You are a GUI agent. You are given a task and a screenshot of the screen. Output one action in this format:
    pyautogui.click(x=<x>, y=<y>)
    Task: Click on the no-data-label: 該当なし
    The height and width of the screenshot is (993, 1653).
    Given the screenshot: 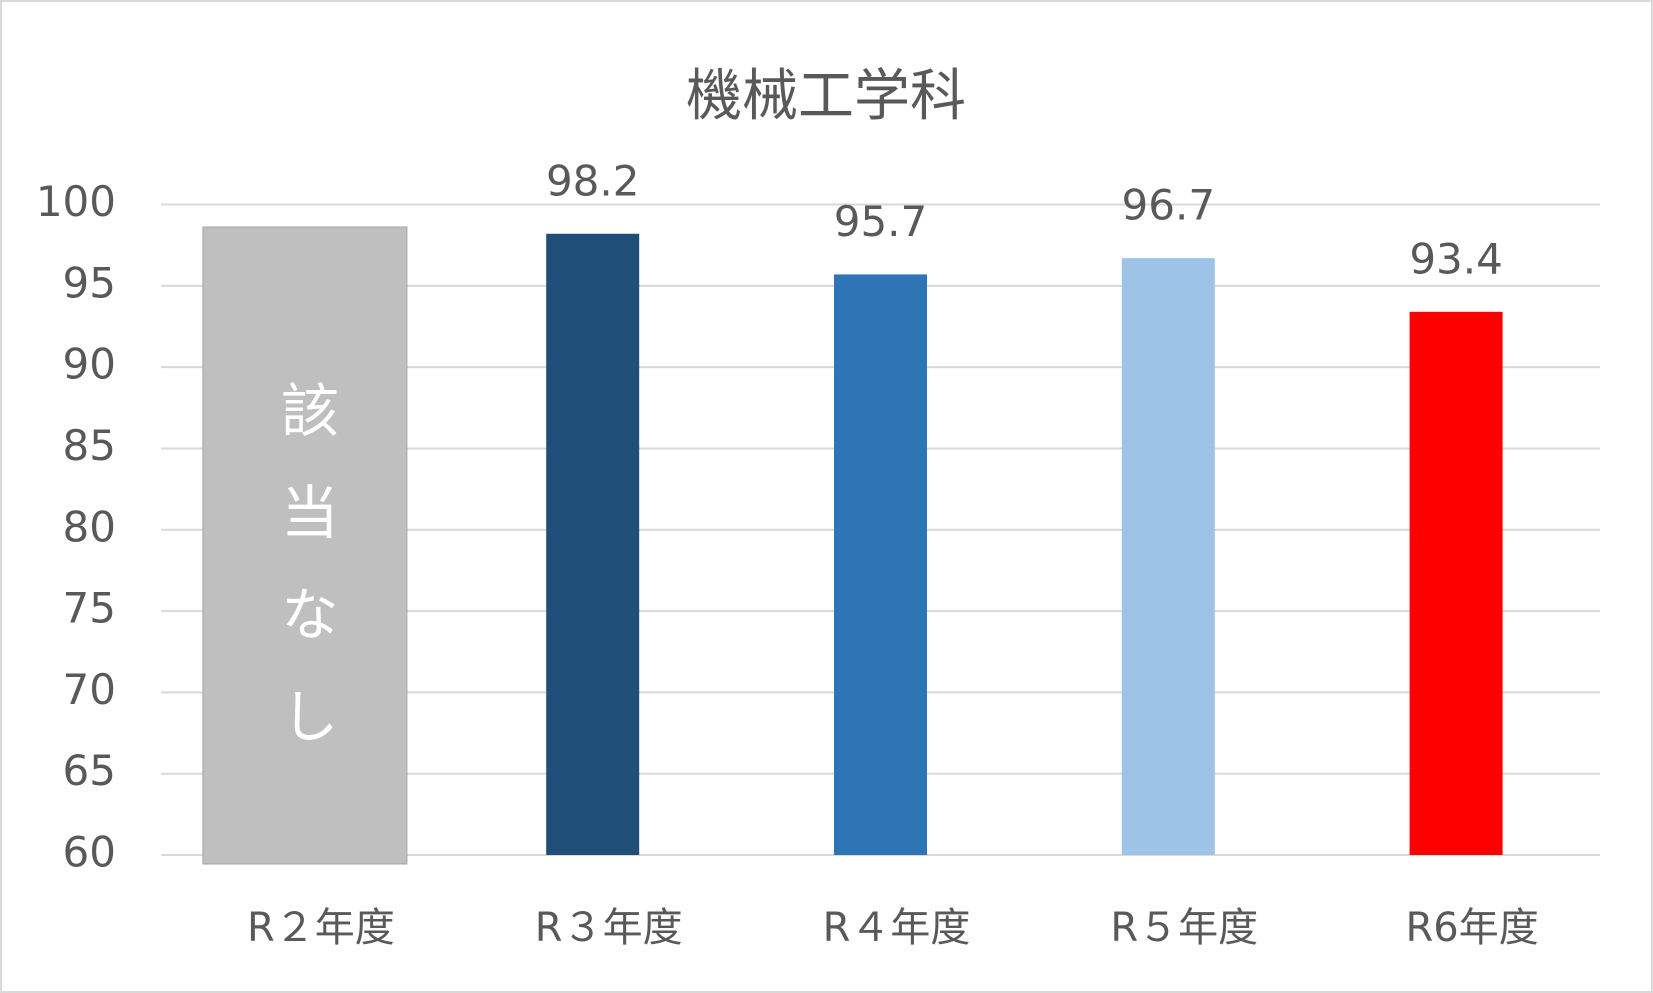 What is the action you would take?
    pyautogui.click(x=305, y=584)
    